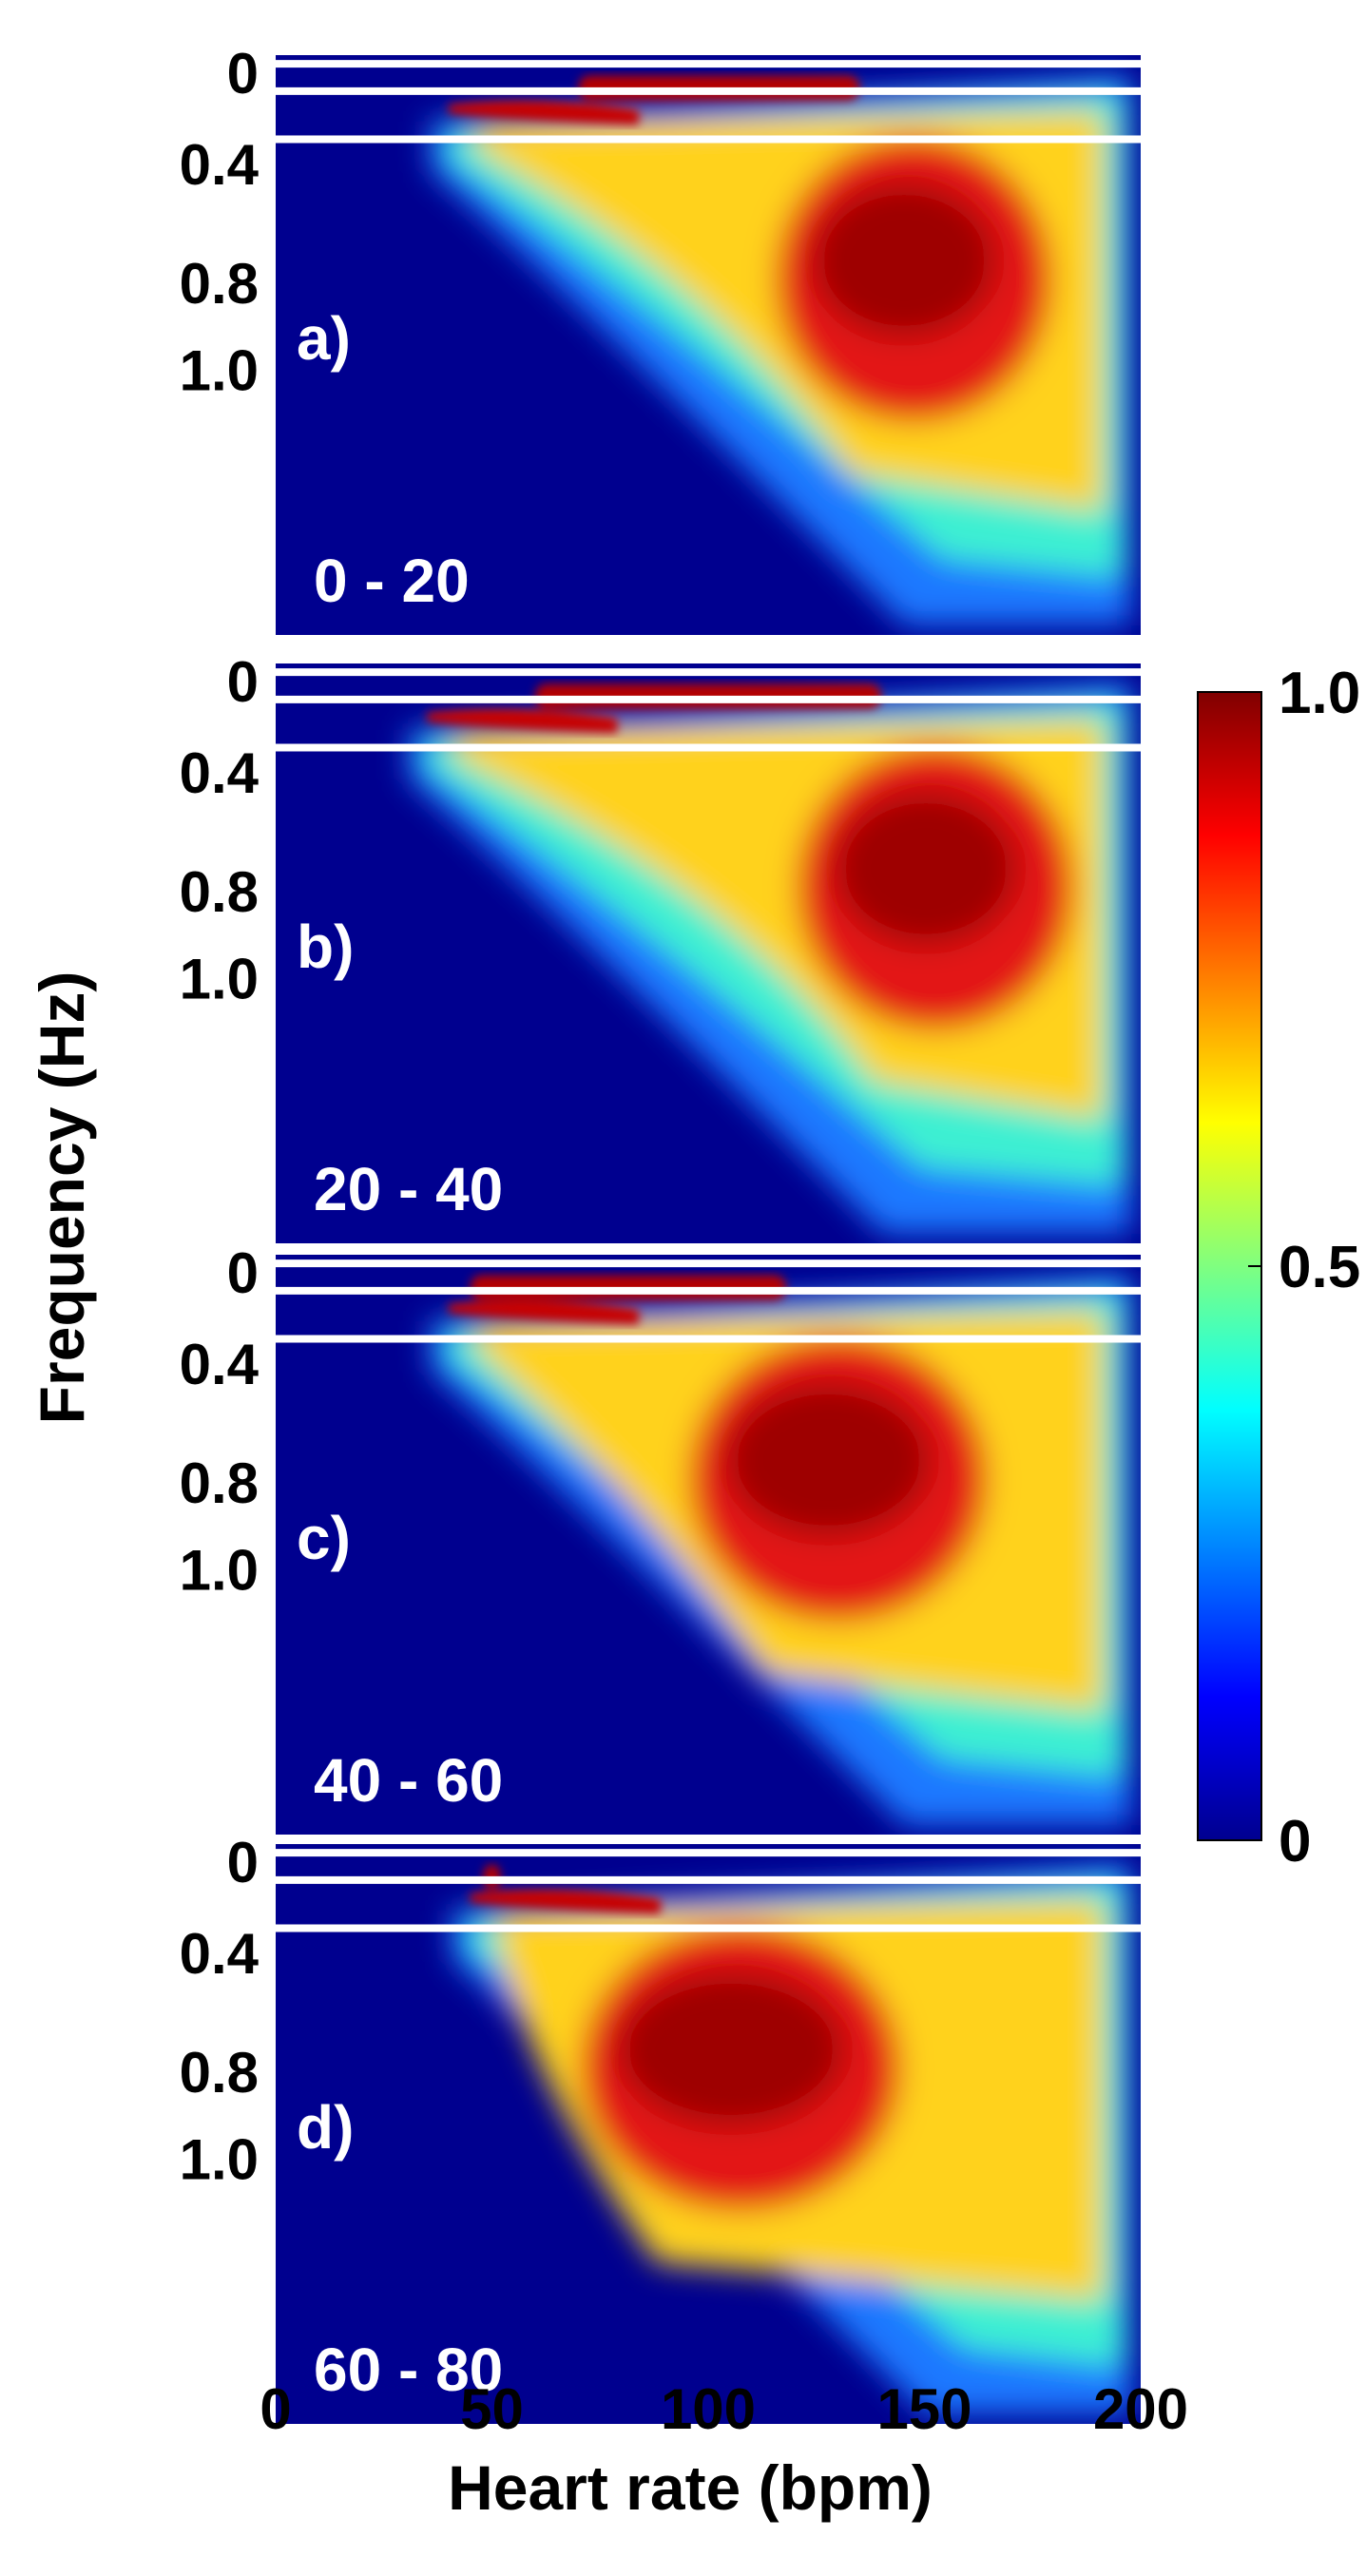  Describe the element at coordinates (325, 2128) in the screenshot. I see `panel-label: d)` at that location.